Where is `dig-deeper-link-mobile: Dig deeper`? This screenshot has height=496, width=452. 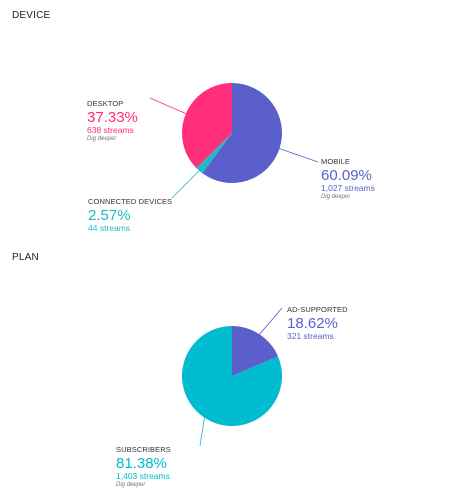 dig-deeper-link-mobile: Dig deeper is located at coordinates (336, 197).